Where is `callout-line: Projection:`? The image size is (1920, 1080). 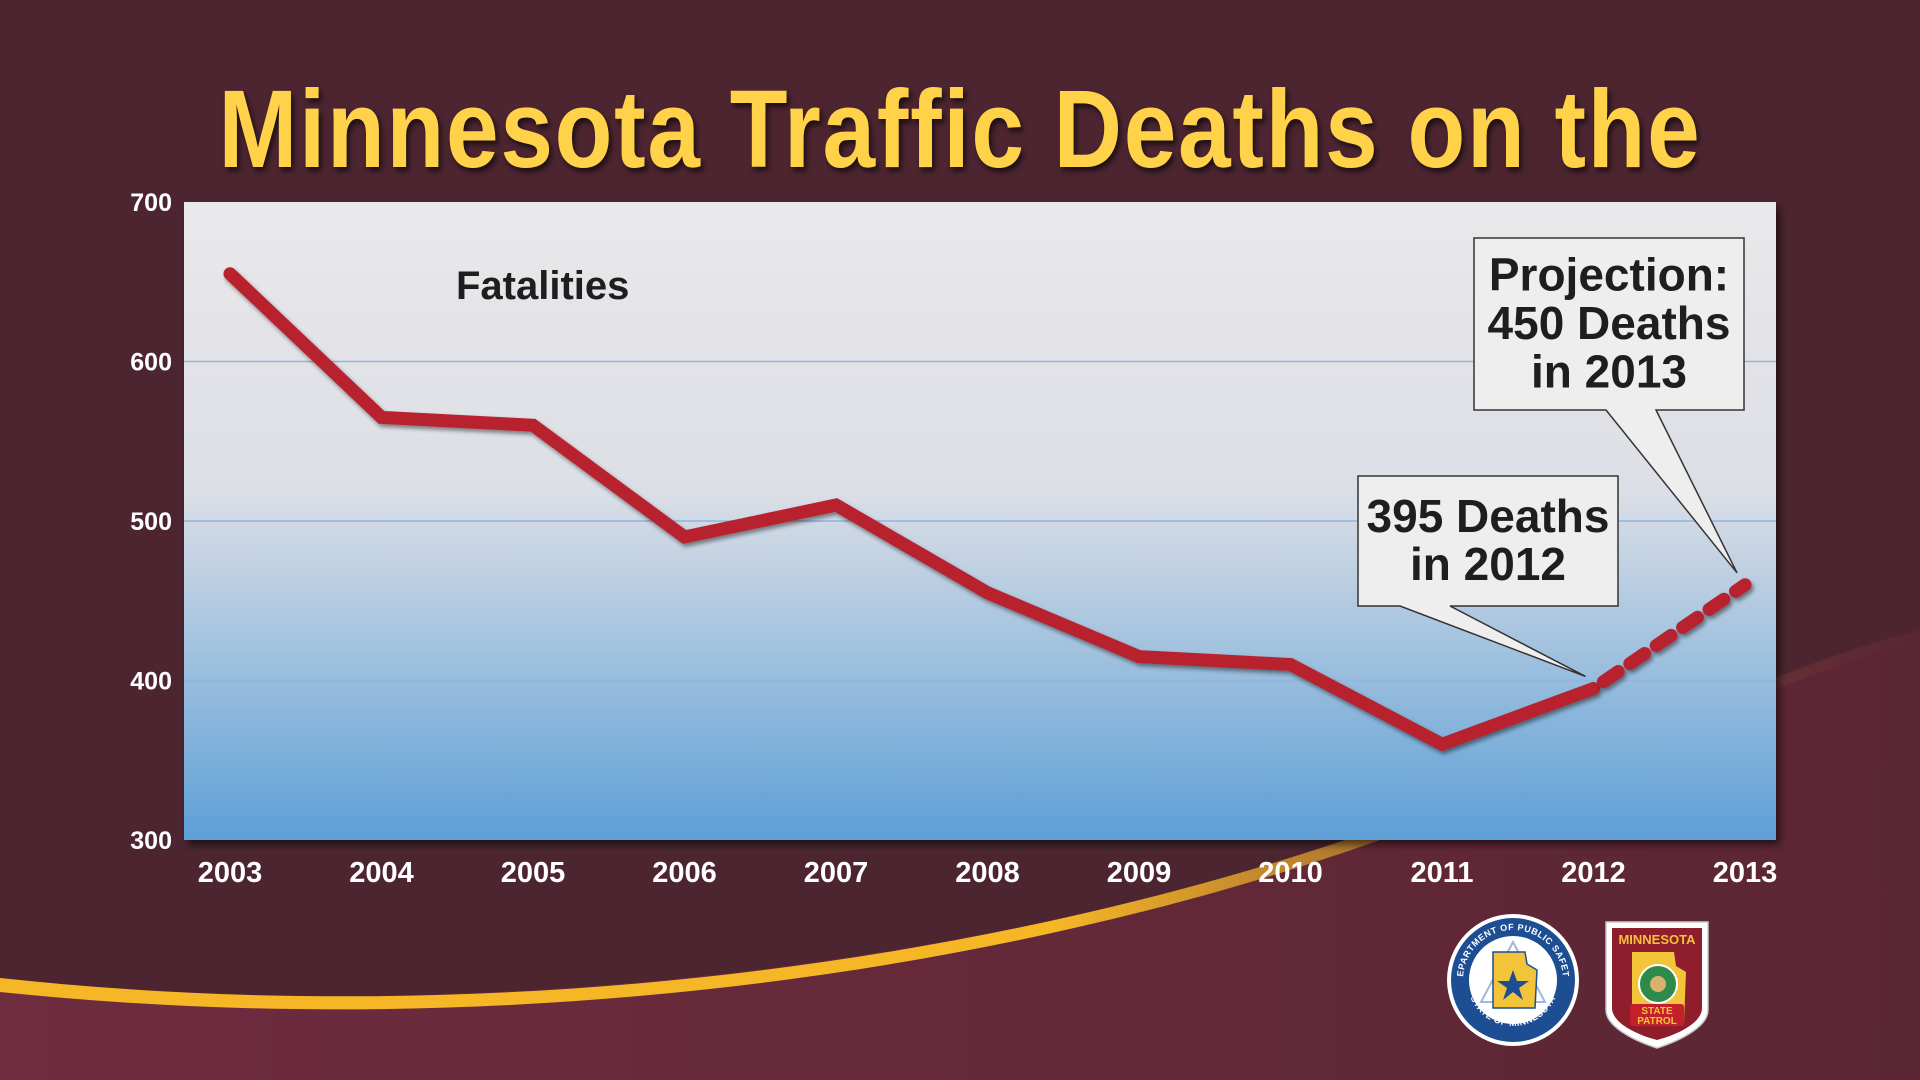 callout-line: Projection: is located at coordinates (1609, 275).